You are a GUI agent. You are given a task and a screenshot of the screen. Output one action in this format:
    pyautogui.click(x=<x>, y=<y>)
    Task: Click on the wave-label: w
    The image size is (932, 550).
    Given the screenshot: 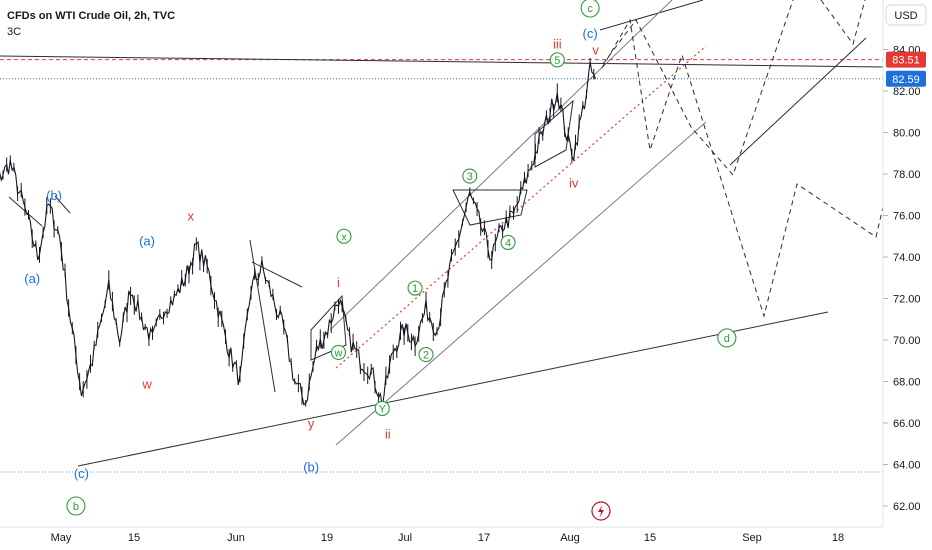 What is the action you would take?
    pyautogui.click(x=146, y=384)
    